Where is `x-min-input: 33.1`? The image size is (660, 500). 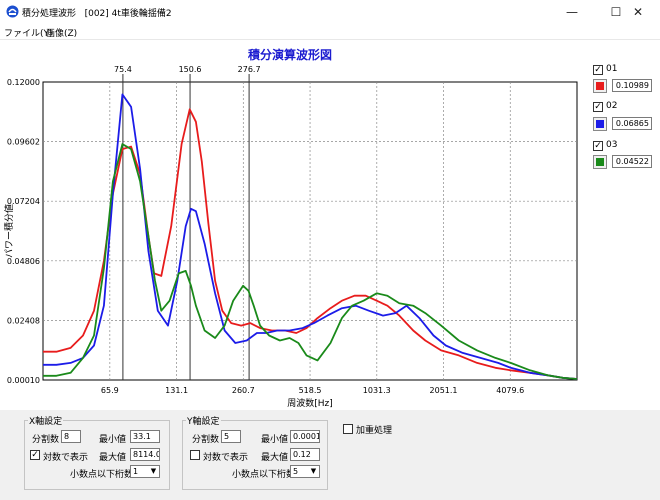
x-min-input: 33.1 is located at coordinates (145, 436).